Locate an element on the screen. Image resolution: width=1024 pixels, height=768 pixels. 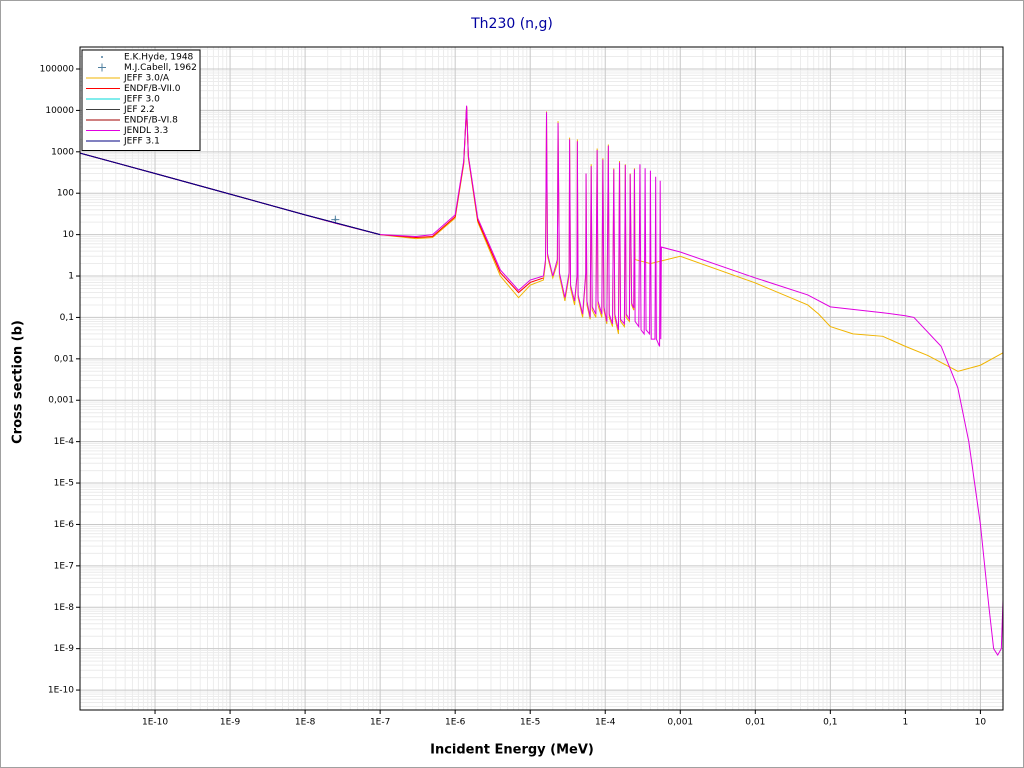
x-tick-label: 0,01 is located at coordinates (755, 723).